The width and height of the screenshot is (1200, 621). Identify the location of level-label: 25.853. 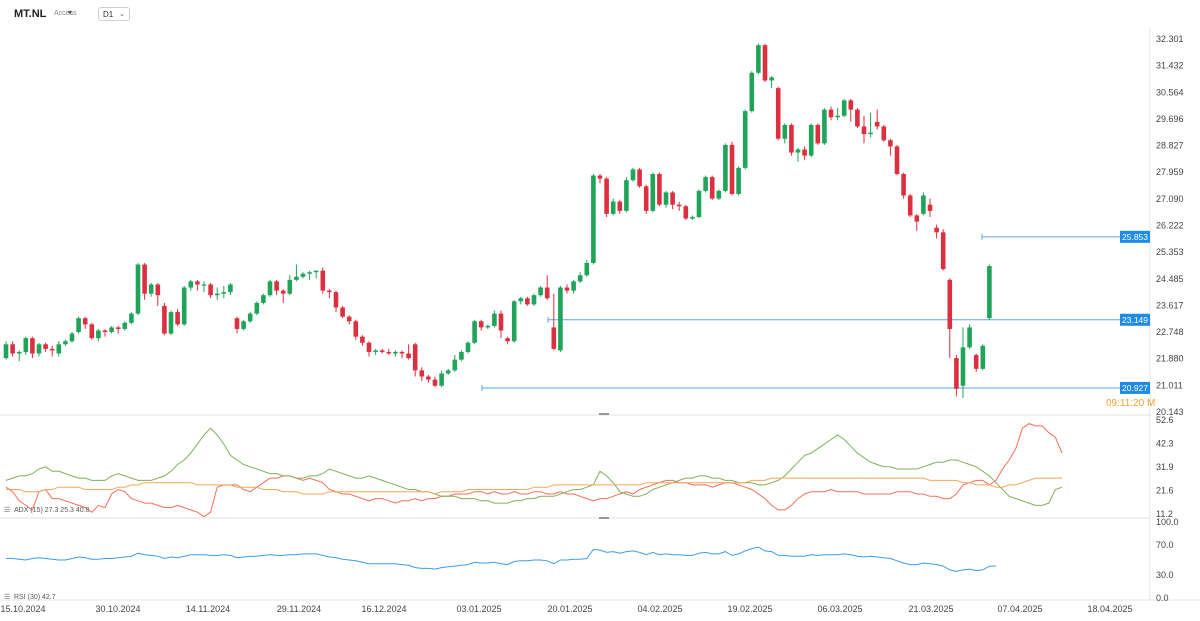
(1135, 237).